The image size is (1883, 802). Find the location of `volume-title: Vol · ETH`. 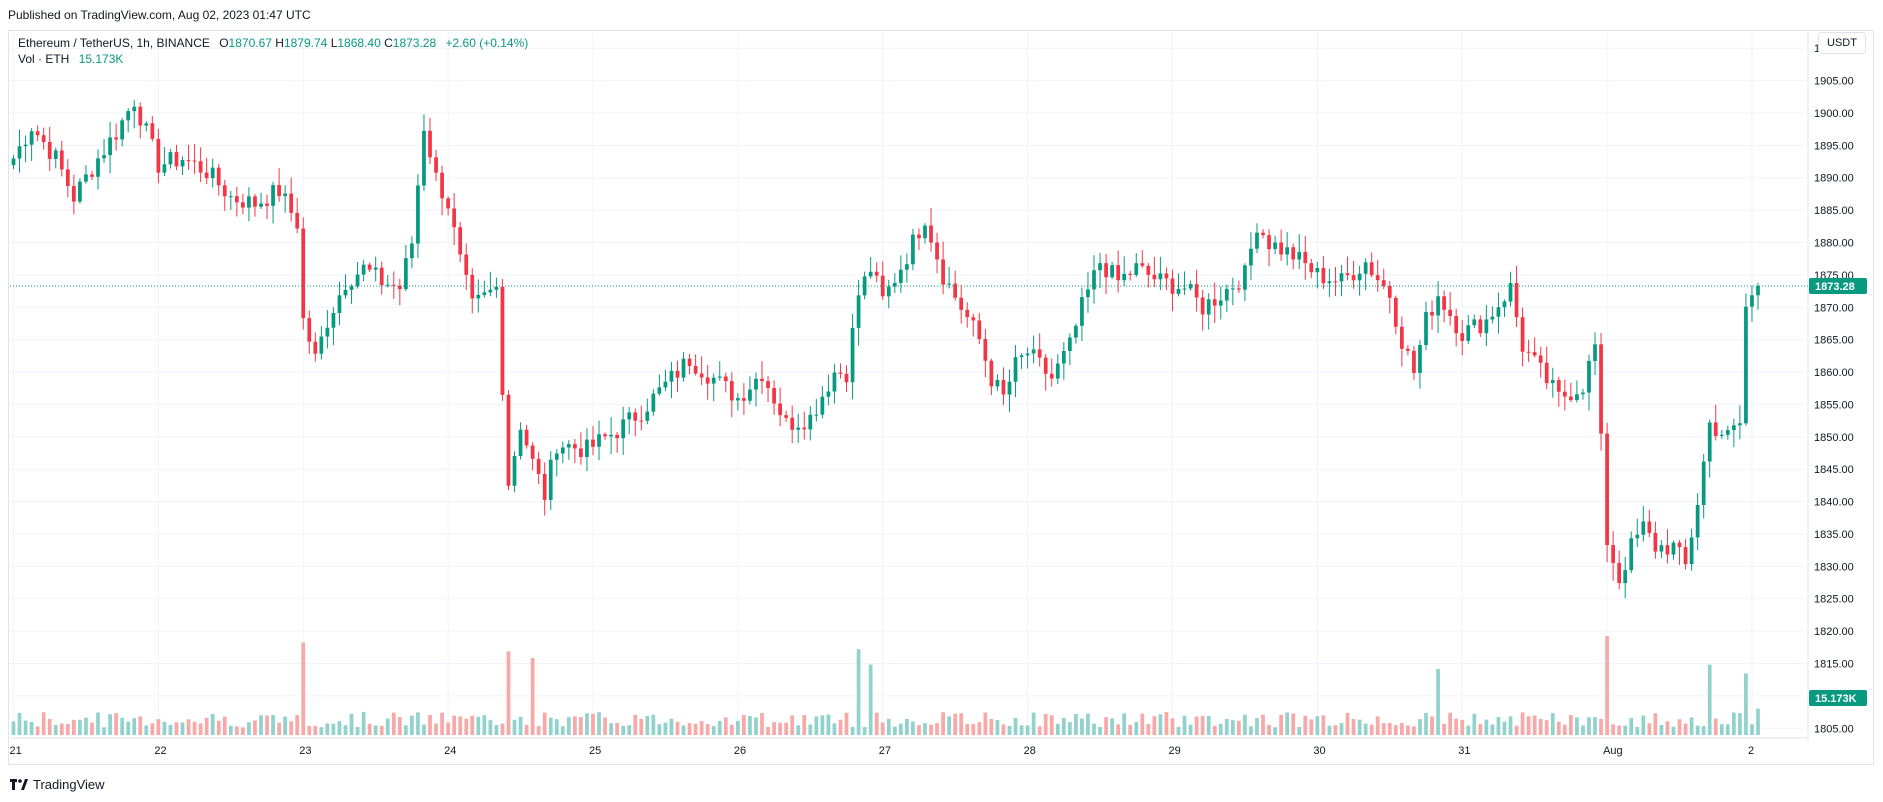

volume-title: Vol · ETH is located at coordinates (44, 59).